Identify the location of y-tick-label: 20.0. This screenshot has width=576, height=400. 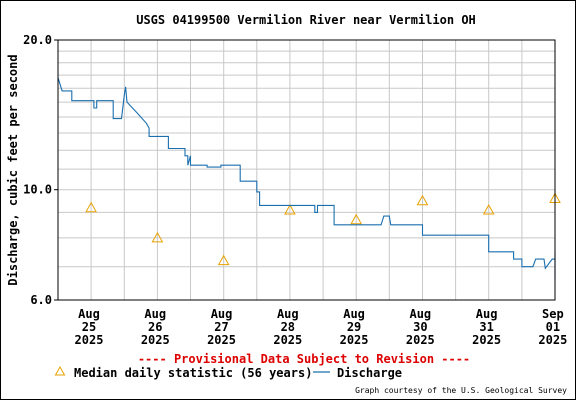
(37, 40).